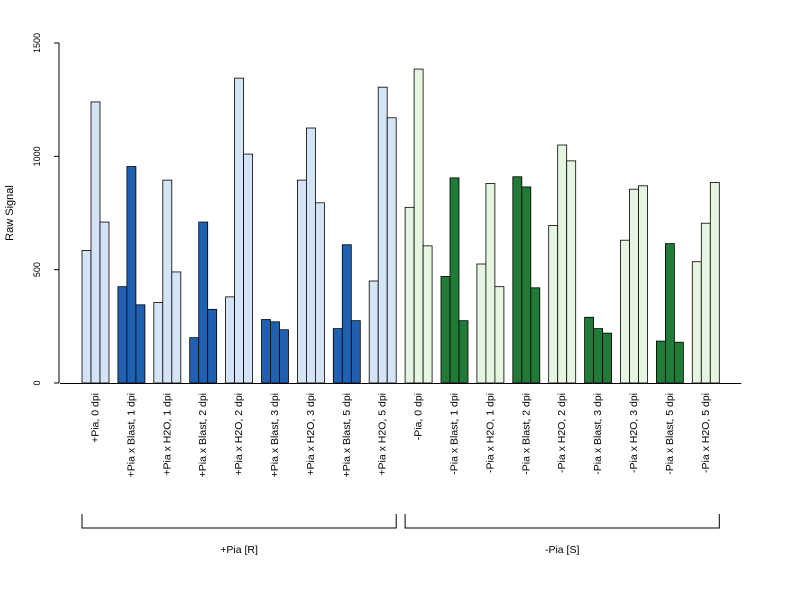 Image resolution: width=800 pixels, height=600 pixels. I want to click on category-label: +Pia x Blast, 5 dpi, so click(347, 435).